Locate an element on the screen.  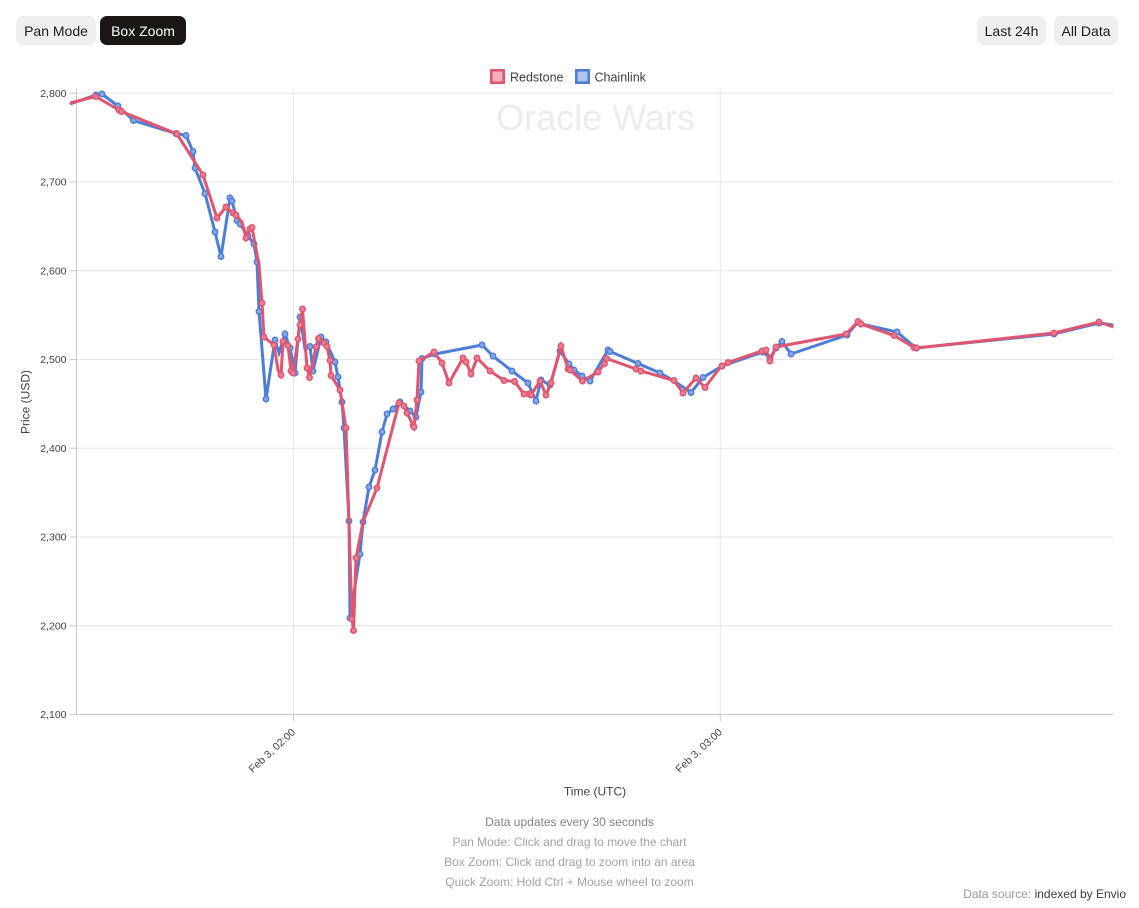
svg-text: Time (UTC) is located at coordinates (595, 792).